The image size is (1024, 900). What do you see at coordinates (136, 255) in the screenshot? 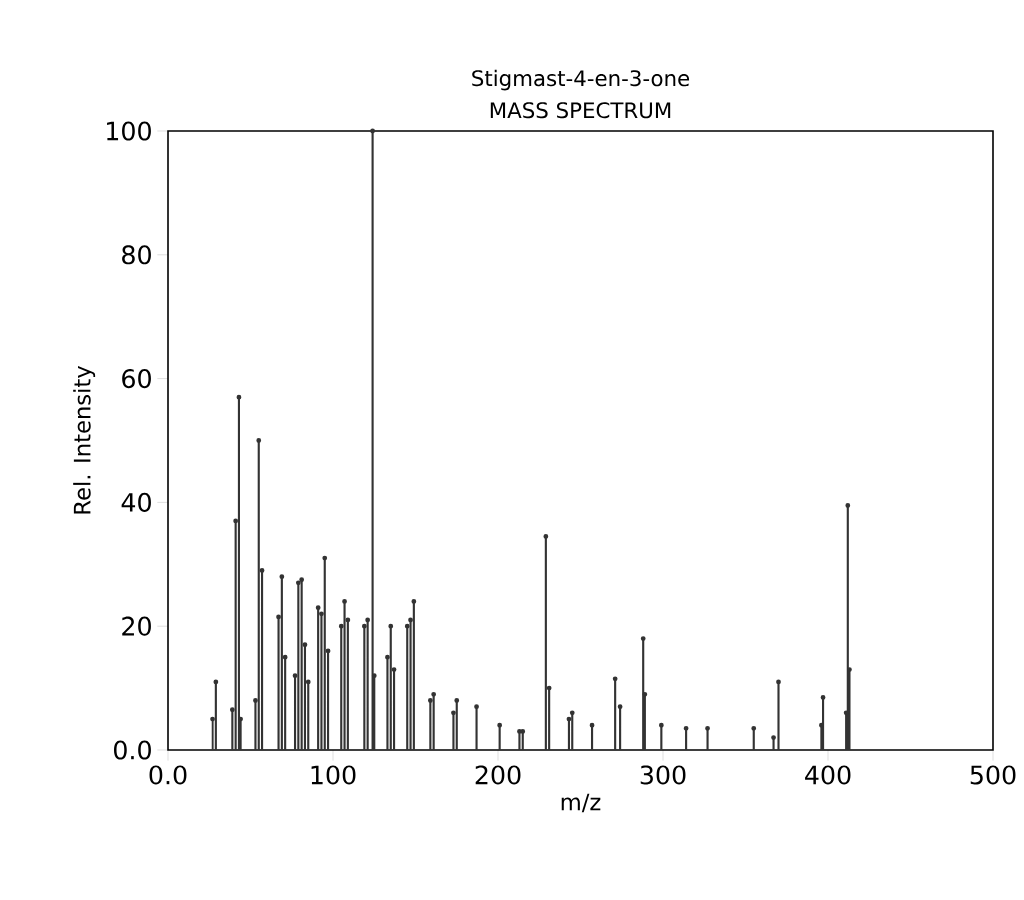
I see `y-tick-label: 80` at bounding box center [136, 255].